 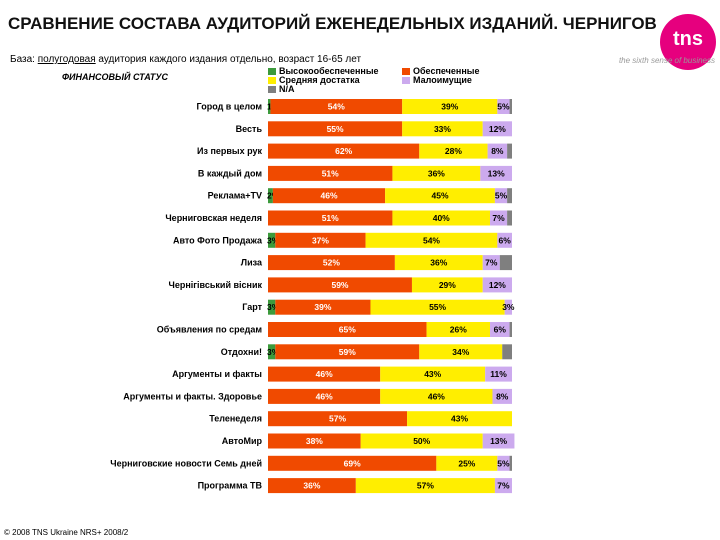 I want to click on category-label: Авто Фото Продажа, so click(x=218, y=240).